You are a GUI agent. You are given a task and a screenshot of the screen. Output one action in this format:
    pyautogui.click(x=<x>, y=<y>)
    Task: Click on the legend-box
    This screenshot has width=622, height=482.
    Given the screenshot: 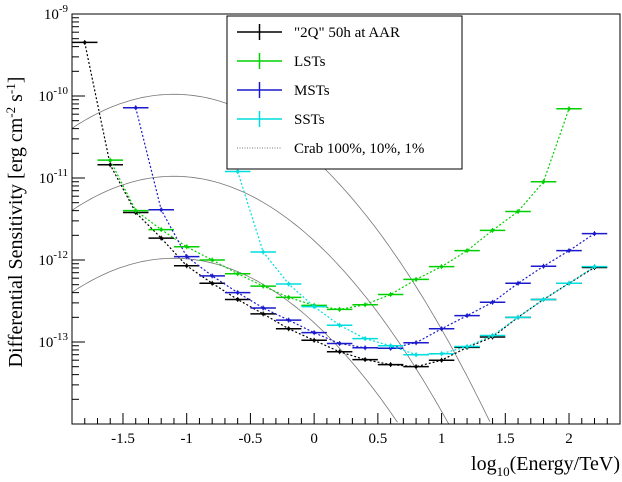 What is the action you would take?
    pyautogui.click(x=344, y=92)
    